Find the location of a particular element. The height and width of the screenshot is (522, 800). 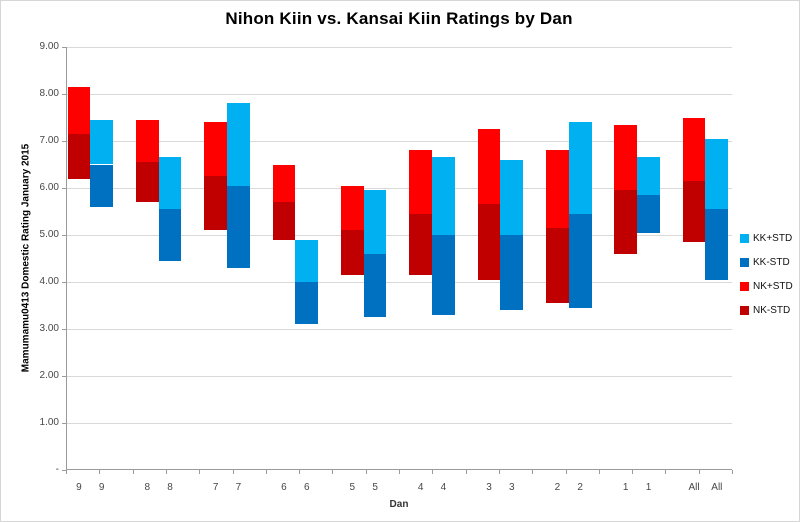

y-tick-label: 8.00 is located at coordinates (49, 93).